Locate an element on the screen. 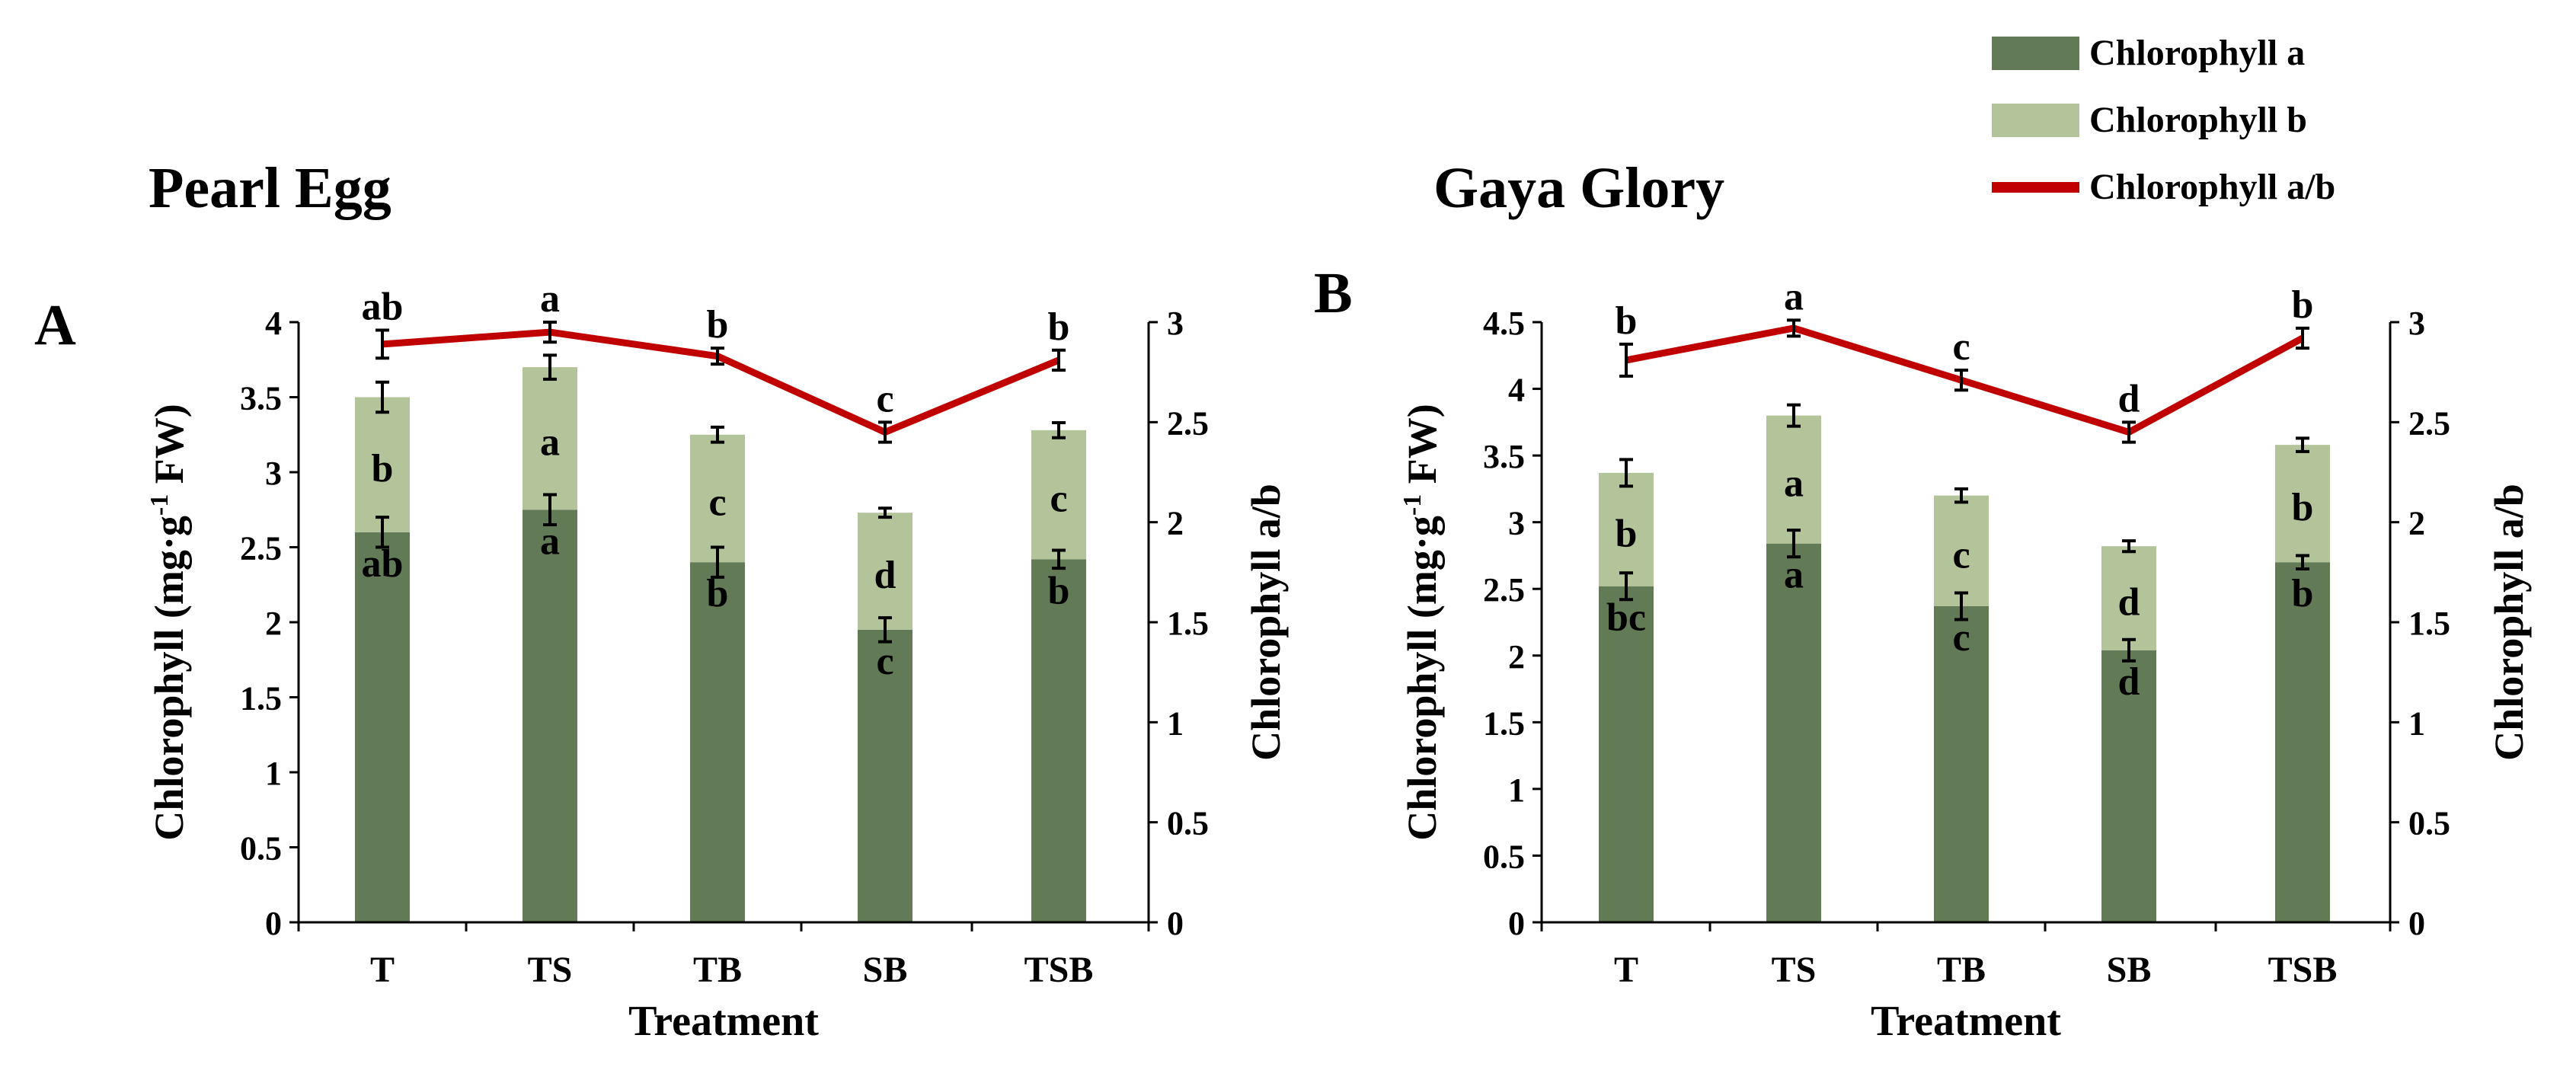 This screenshot has width=2576, height=1067. y-tick-label-left: 3 is located at coordinates (1516, 523).